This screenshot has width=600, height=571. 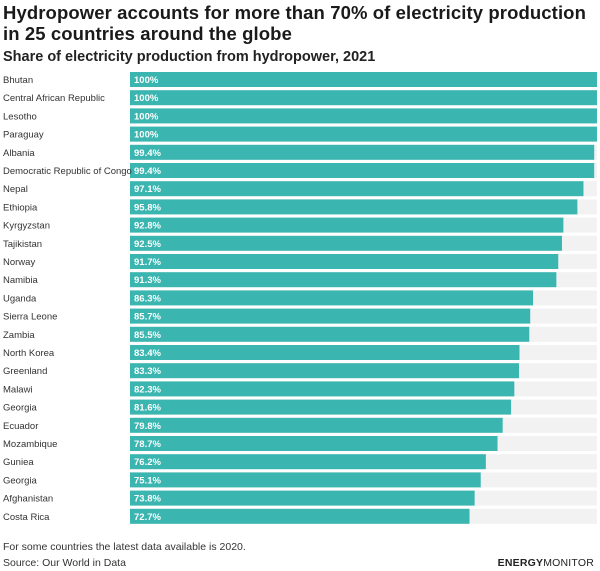 I want to click on category-label: Sierra Leone, so click(x=30, y=317).